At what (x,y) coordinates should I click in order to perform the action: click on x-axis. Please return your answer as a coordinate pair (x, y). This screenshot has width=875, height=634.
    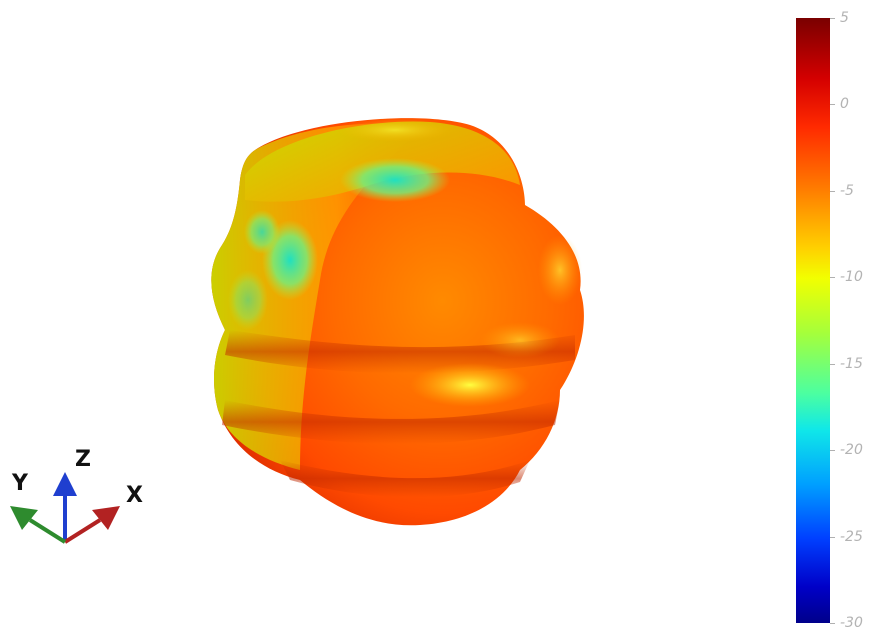
    Looking at the image, I should click on (82, 531).